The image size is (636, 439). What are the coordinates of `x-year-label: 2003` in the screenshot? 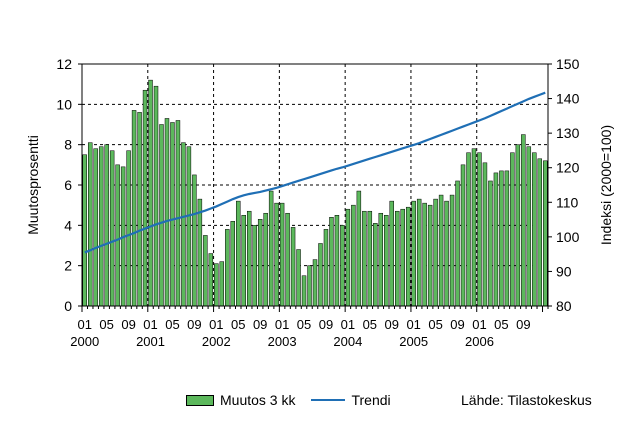 It's located at (282, 341).